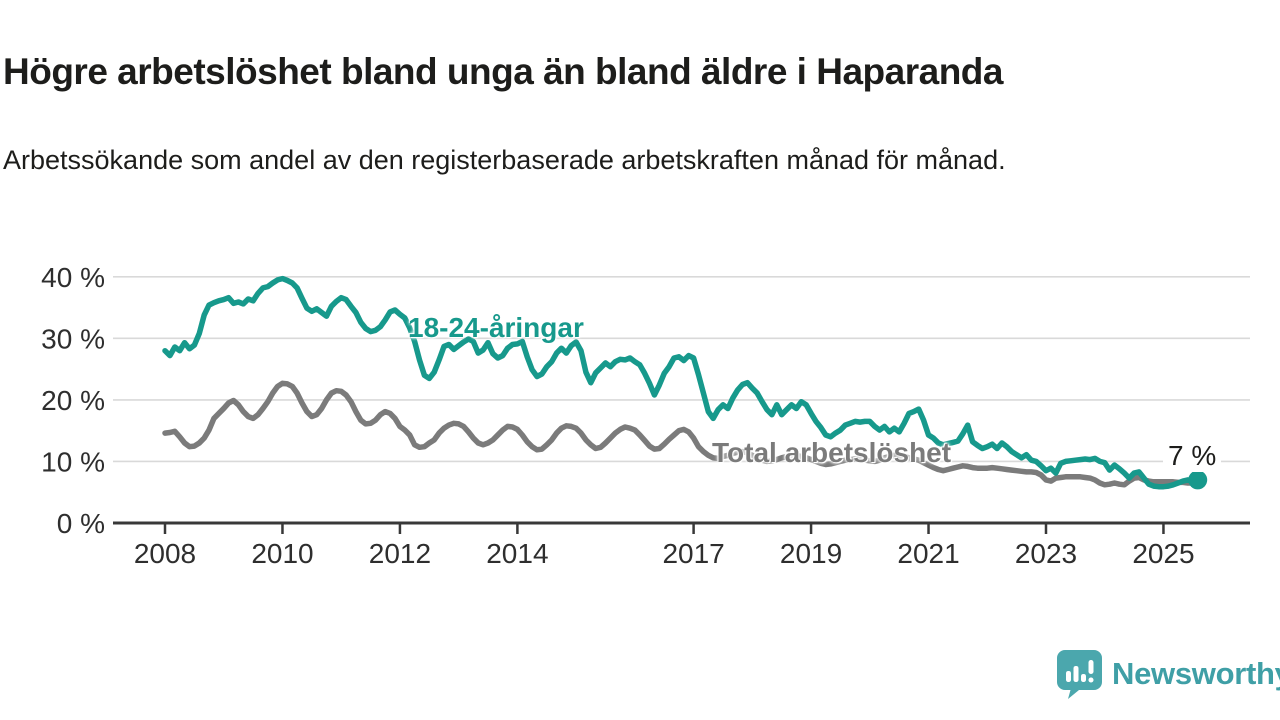 The image size is (1280, 720). Describe the element at coordinates (1079, 674) in the screenshot. I see `newsworthy-speech-bubble-bar-chart-icon` at that location.